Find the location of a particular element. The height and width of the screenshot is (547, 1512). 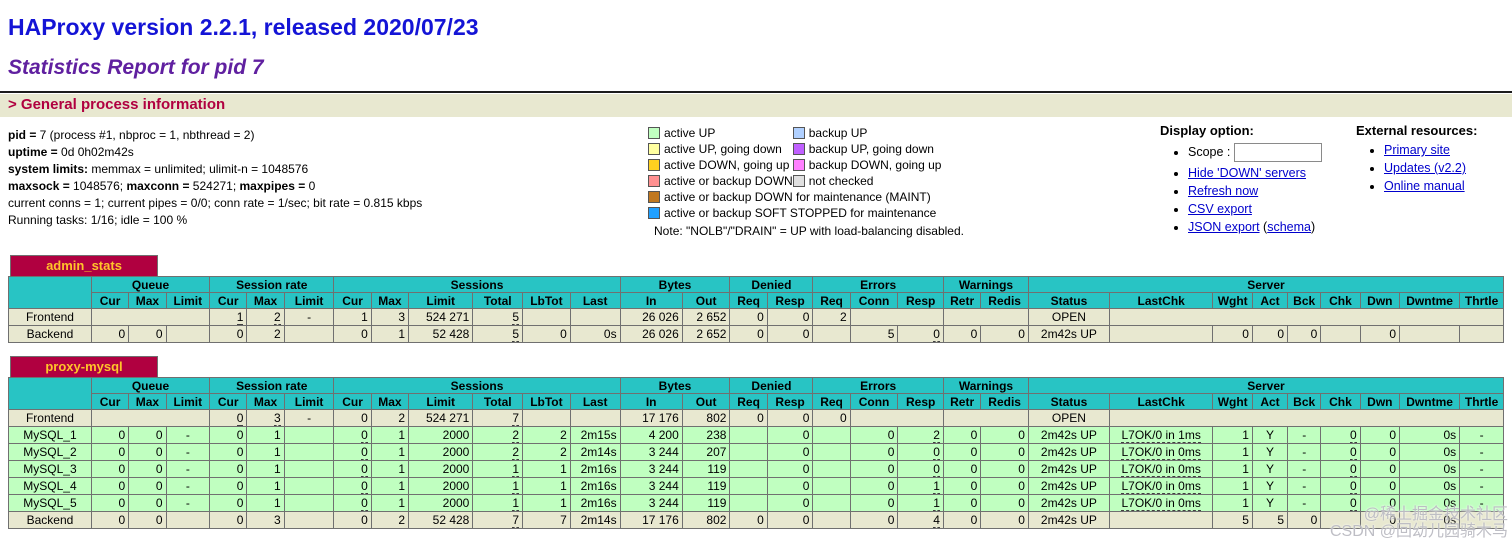

display-option-link: schema is located at coordinates (1289, 227).